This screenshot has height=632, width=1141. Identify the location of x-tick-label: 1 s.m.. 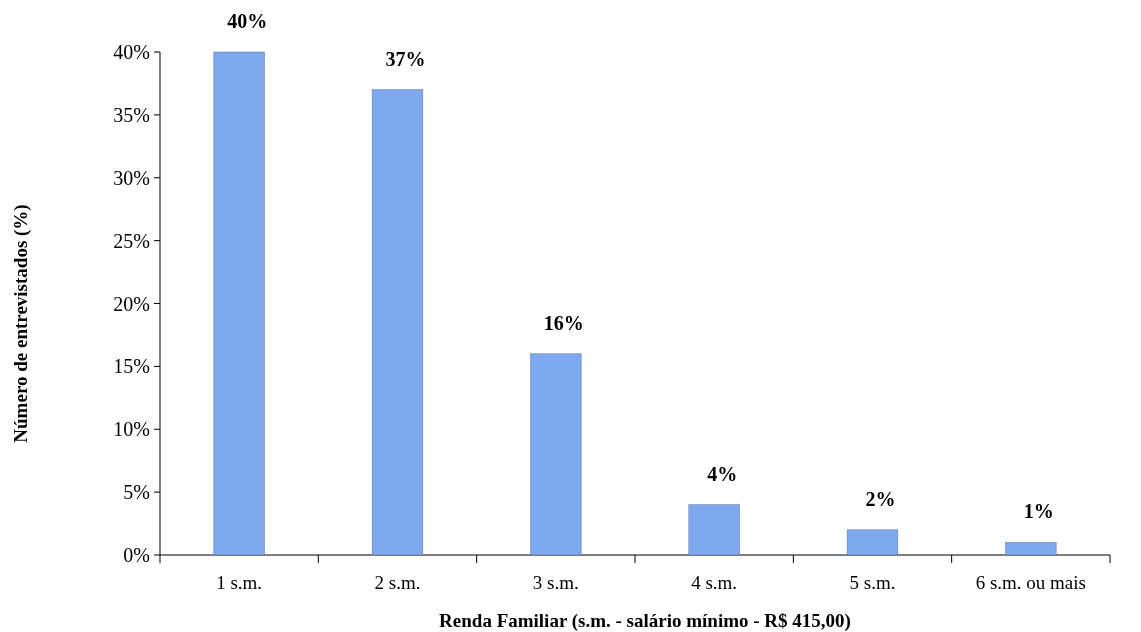
(239, 582).